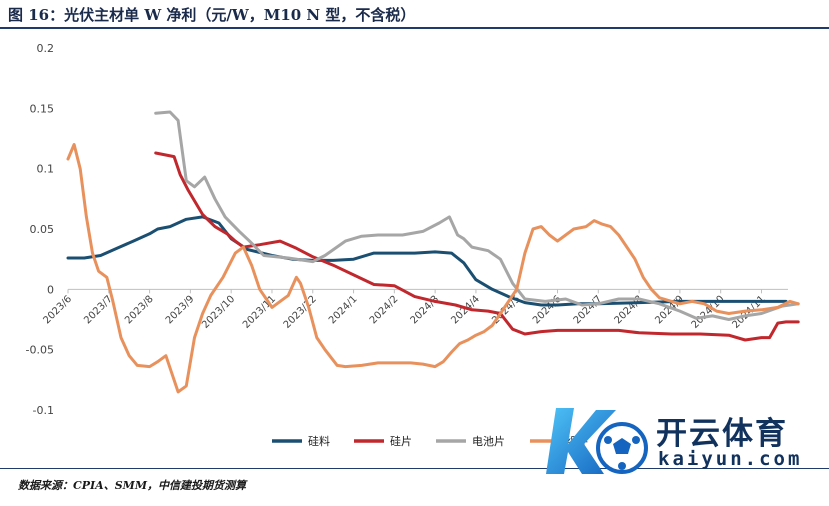 This screenshot has height=506, width=829. What do you see at coordinates (319, 441) in the screenshot?
I see `legend-label-1: 硅料` at bounding box center [319, 441].